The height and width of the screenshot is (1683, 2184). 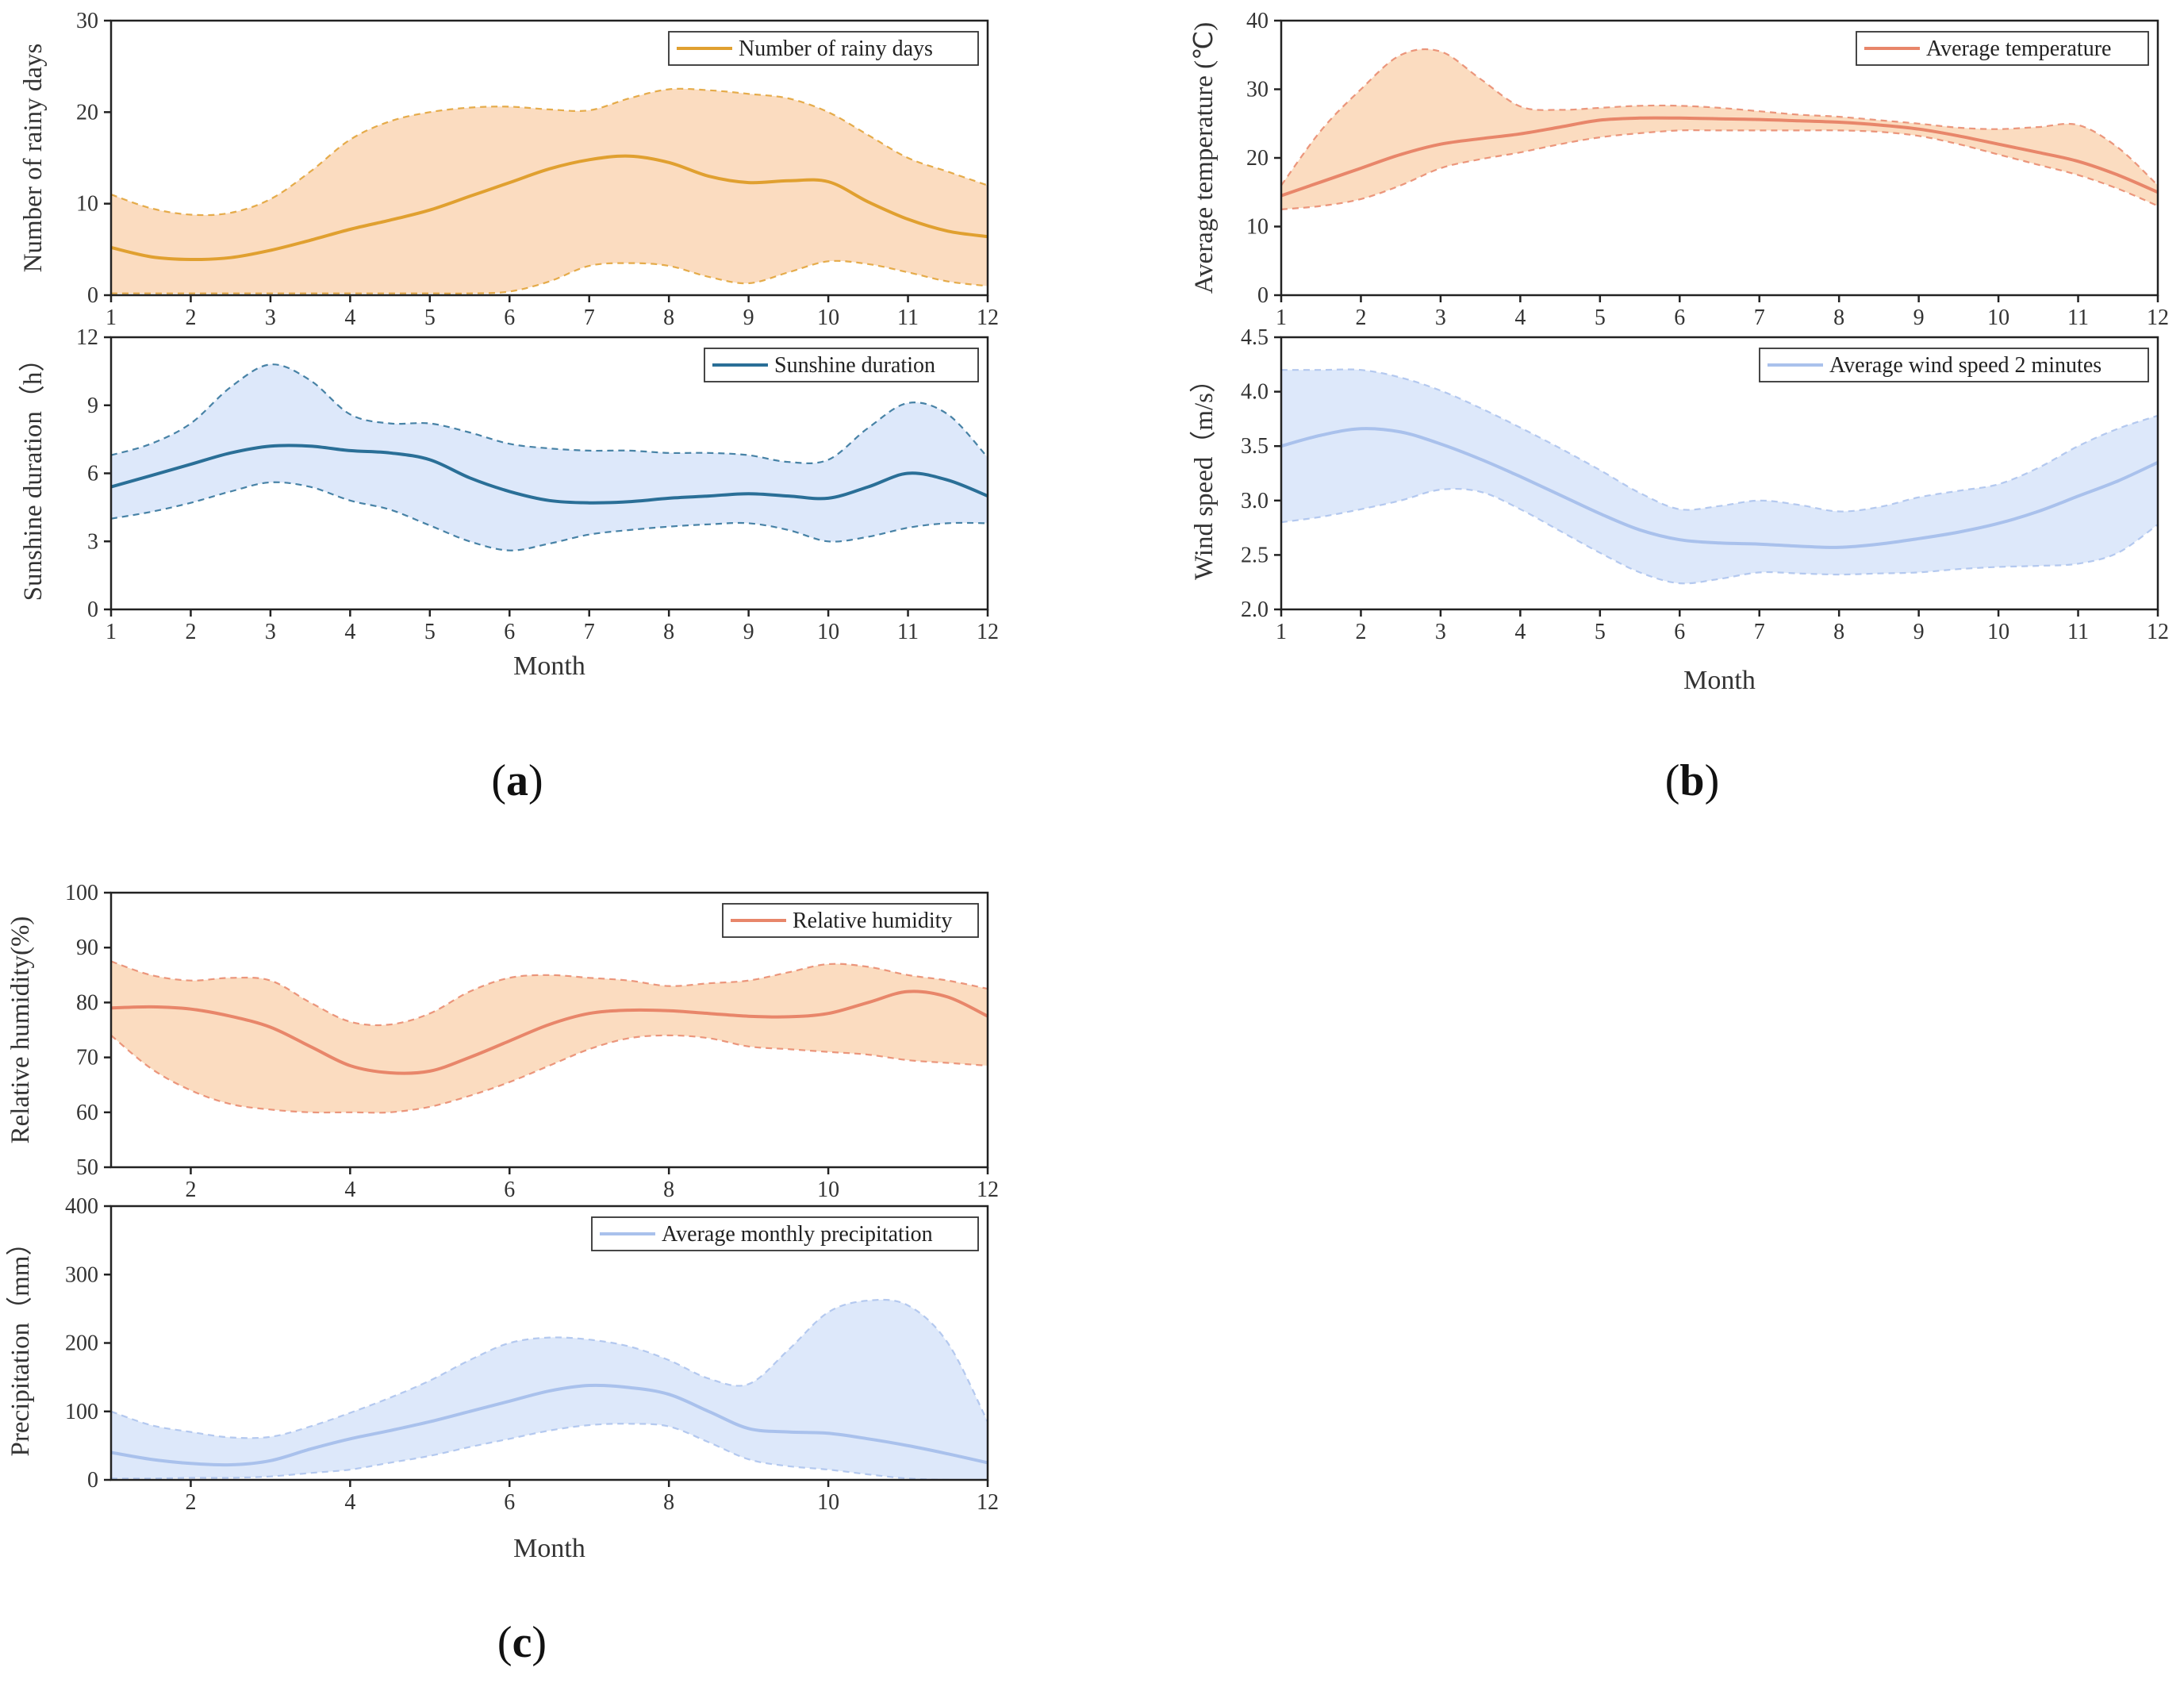 What do you see at coordinates (87, 948) in the screenshot?
I see `y-tick-label: 90` at bounding box center [87, 948].